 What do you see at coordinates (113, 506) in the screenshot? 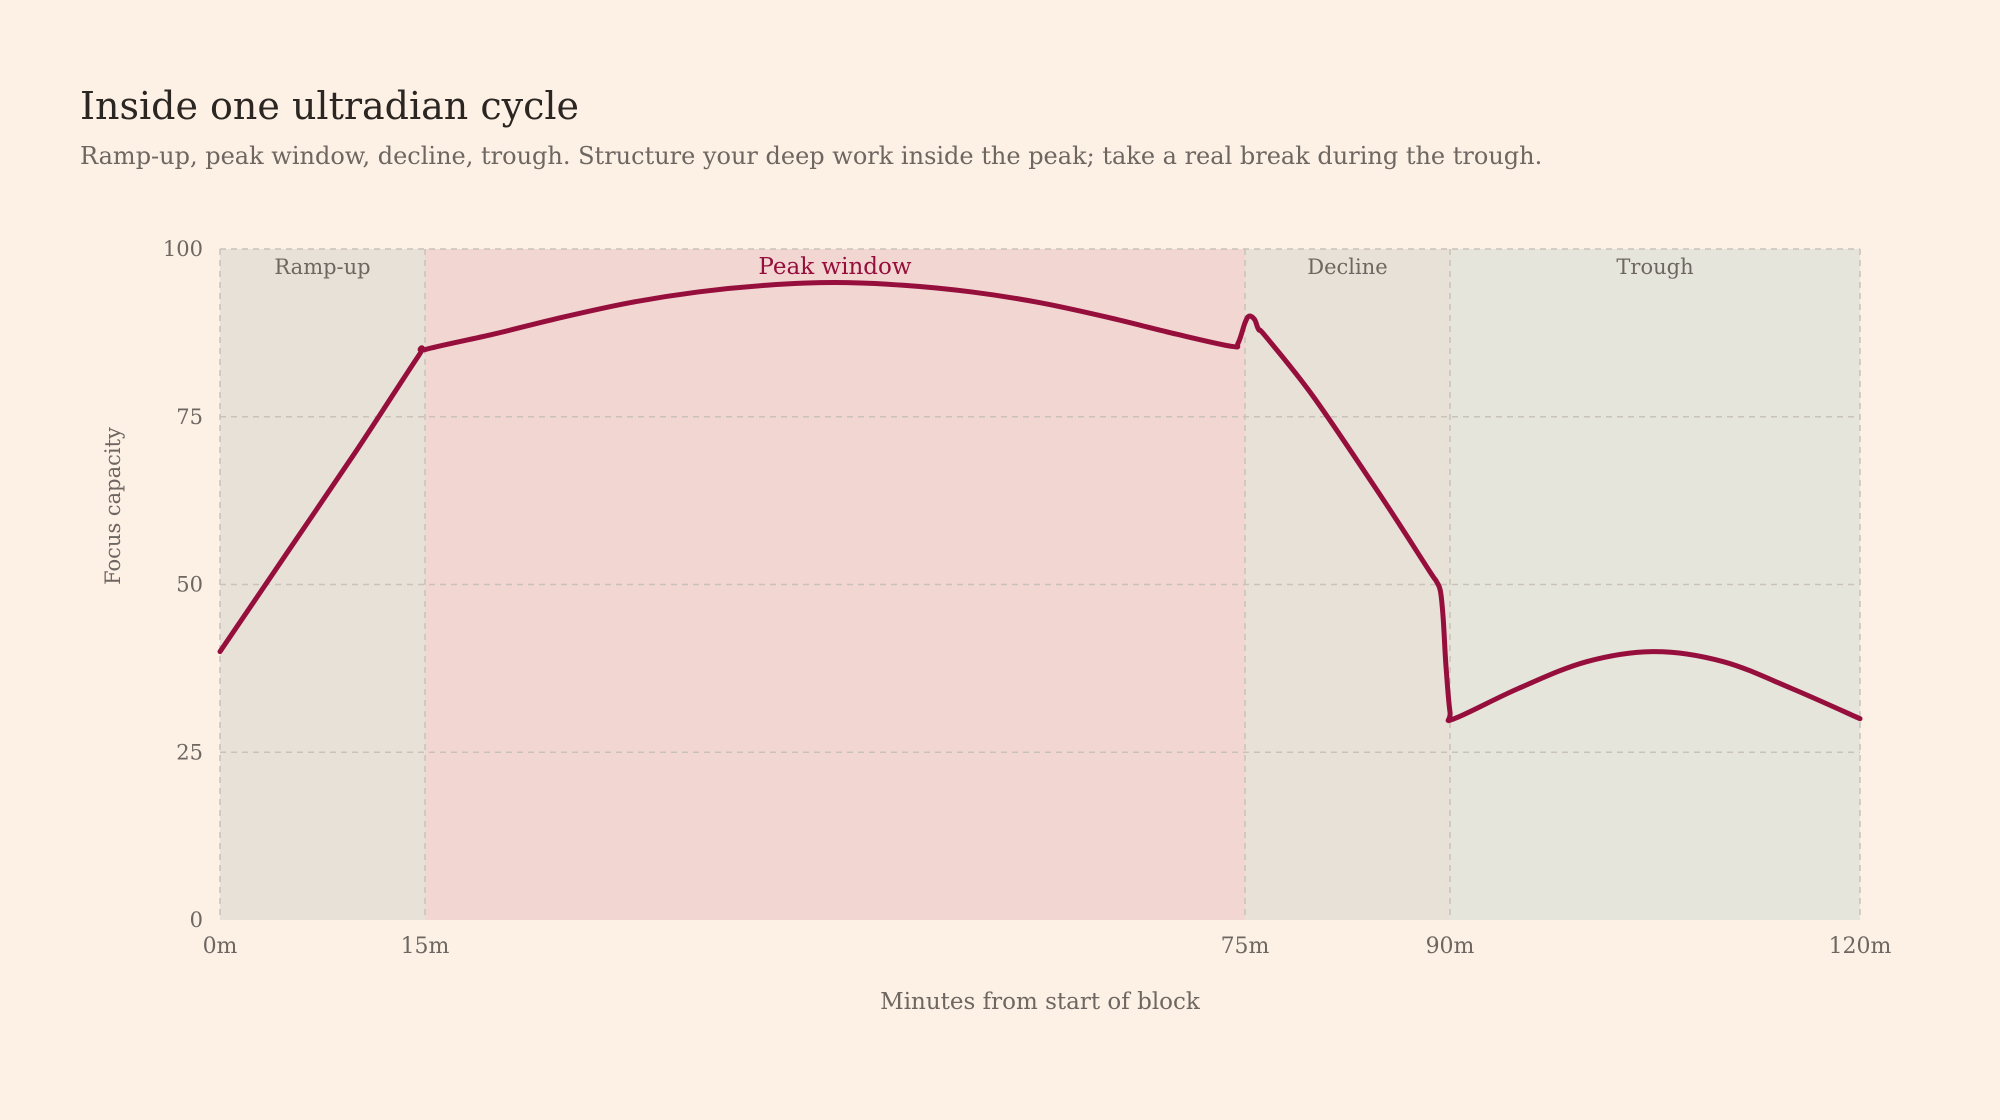
I see `y-axis-label: Focus capacity` at bounding box center [113, 506].